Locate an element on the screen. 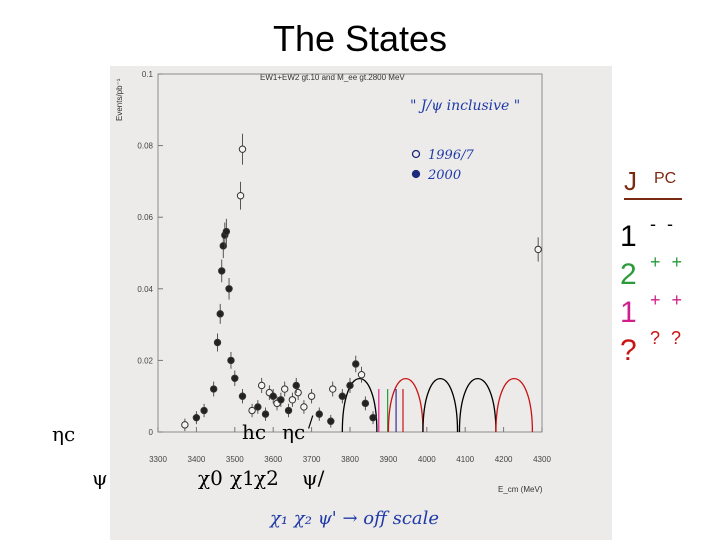 The height and width of the screenshot is (540, 720). j-label: J is located at coordinates (630, 181).